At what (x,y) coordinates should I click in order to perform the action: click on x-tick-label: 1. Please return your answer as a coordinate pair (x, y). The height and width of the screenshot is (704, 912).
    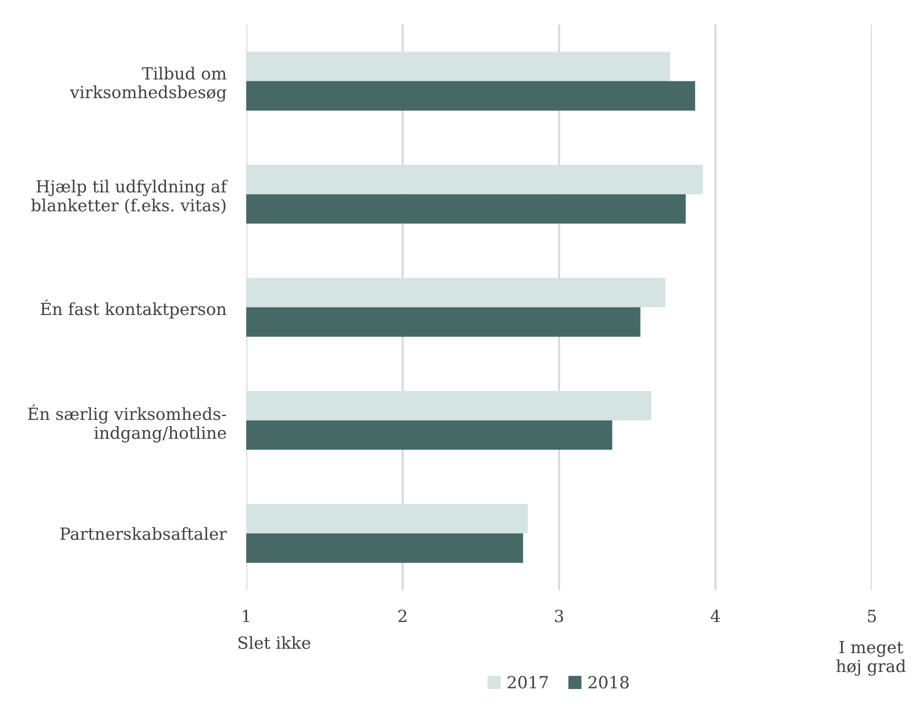
    Looking at the image, I should click on (246, 616).